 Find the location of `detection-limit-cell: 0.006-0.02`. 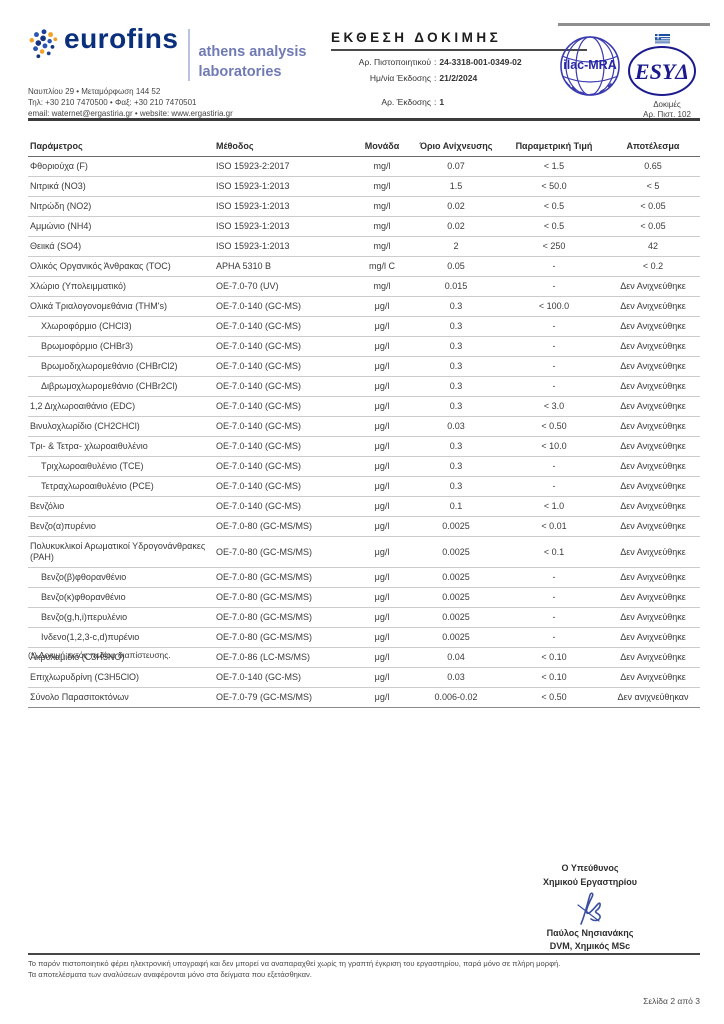

detection-limit-cell: 0.006-0.02 is located at coordinates (456, 697).